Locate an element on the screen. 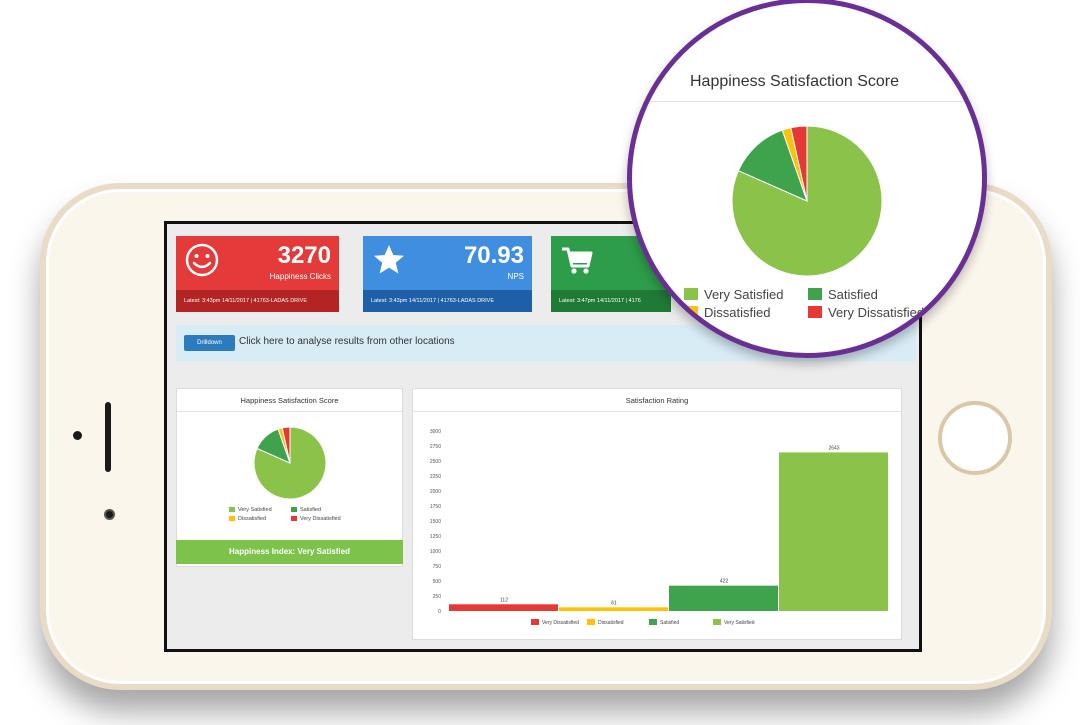  bar-legend-dissatisfied: Dissatisfied is located at coordinates (611, 623).